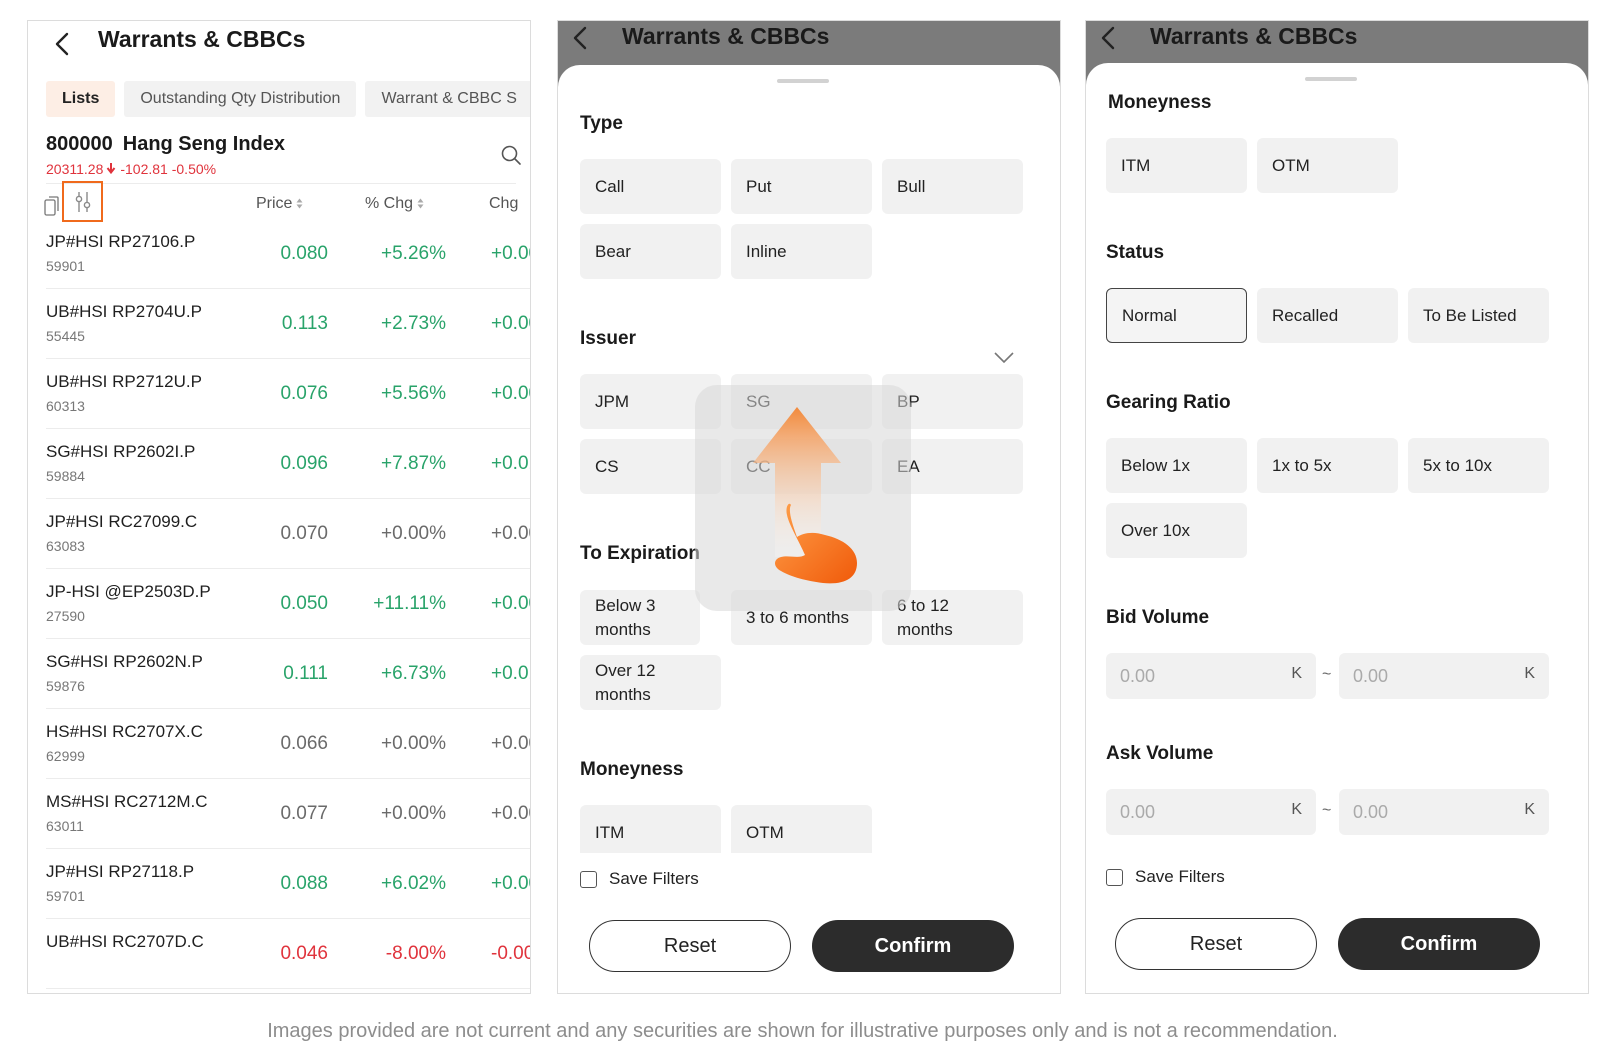  Describe the element at coordinates (279, 204) in the screenshot. I see `col-price-header: Price` at that location.